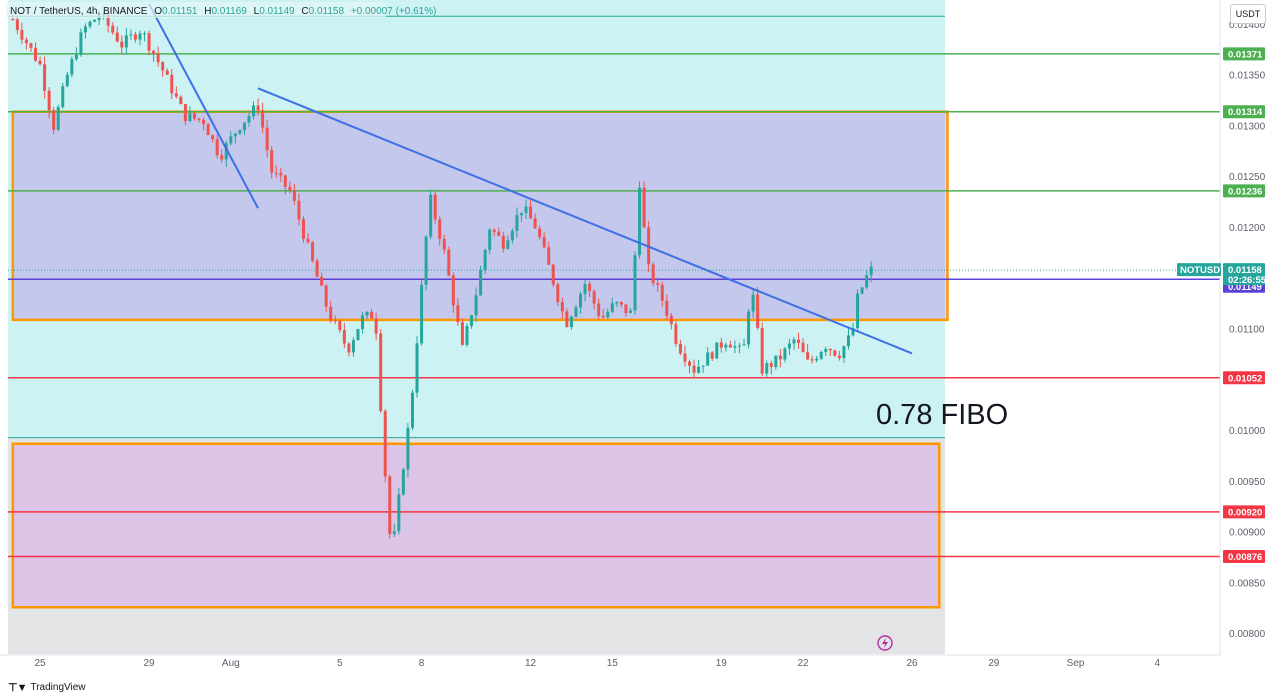 The height and width of the screenshot is (700, 1280). What do you see at coordinates (47, 687) in the screenshot?
I see `tradingview-footer: ⊤▼ TradingView` at bounding box center [47, 687].